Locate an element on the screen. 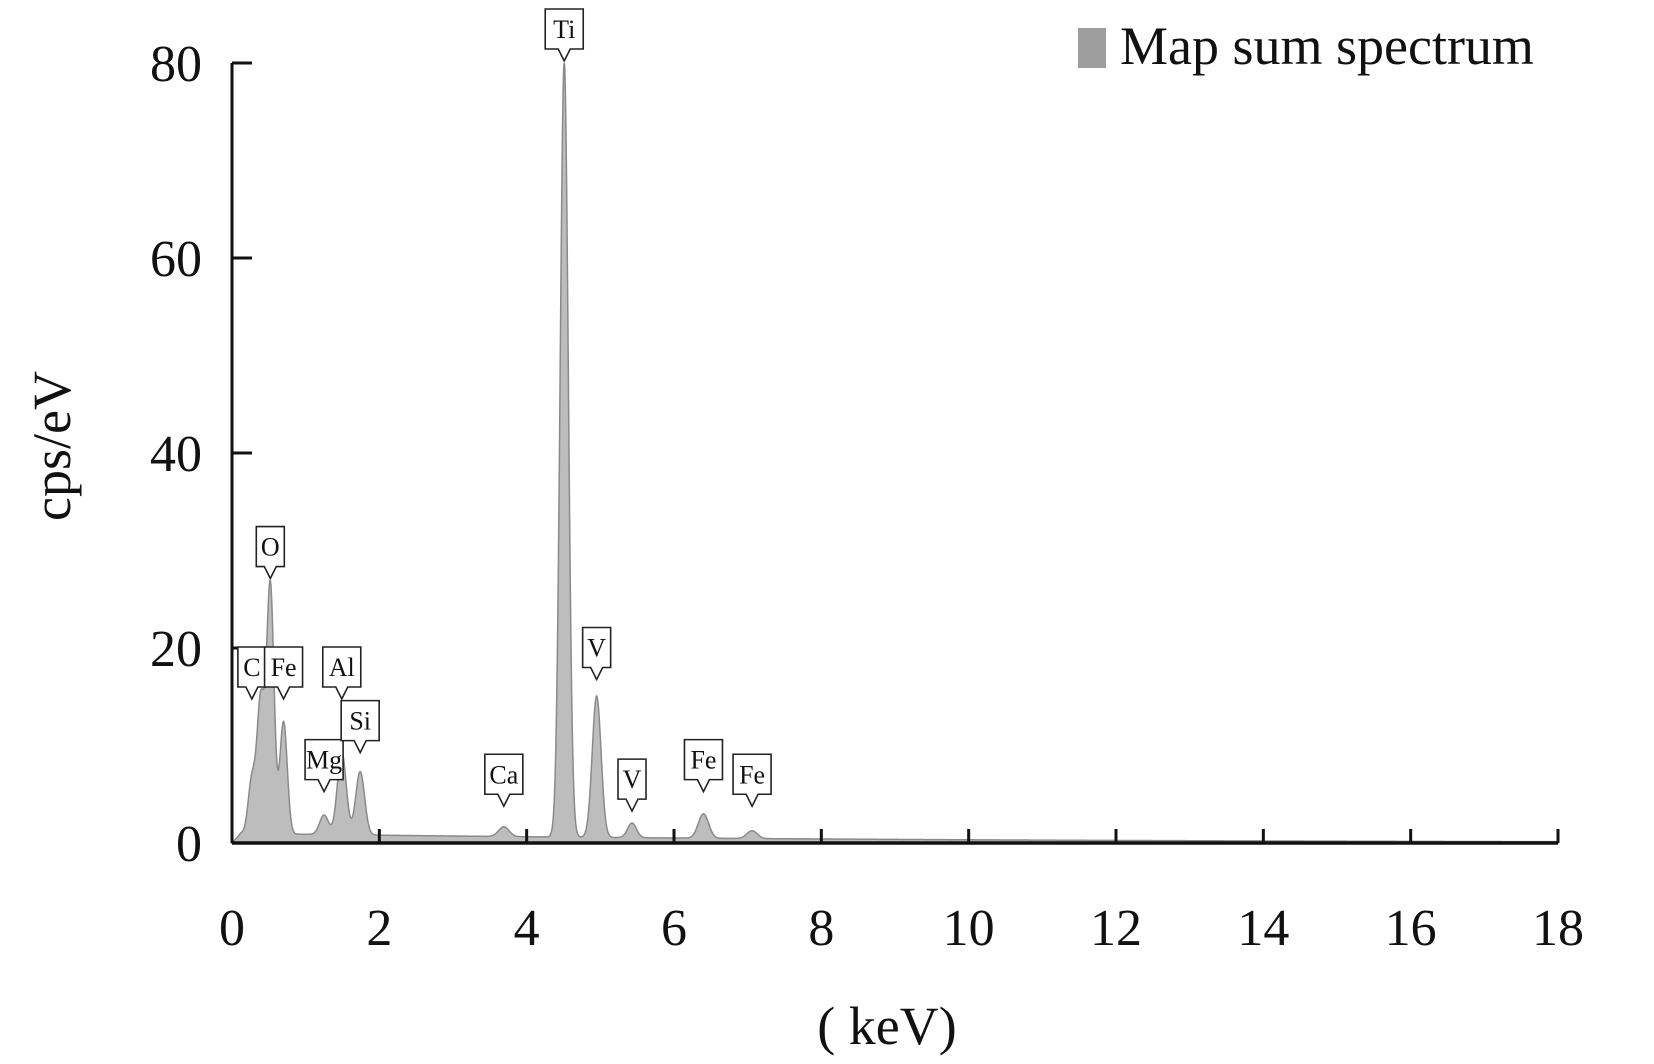  peak-label: Ti is located at coordinates (564, 35).